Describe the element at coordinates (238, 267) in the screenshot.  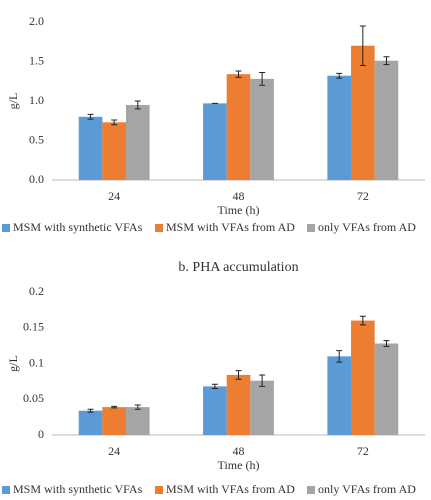
I see `chart-title: b. PHA accumulation` at that location.